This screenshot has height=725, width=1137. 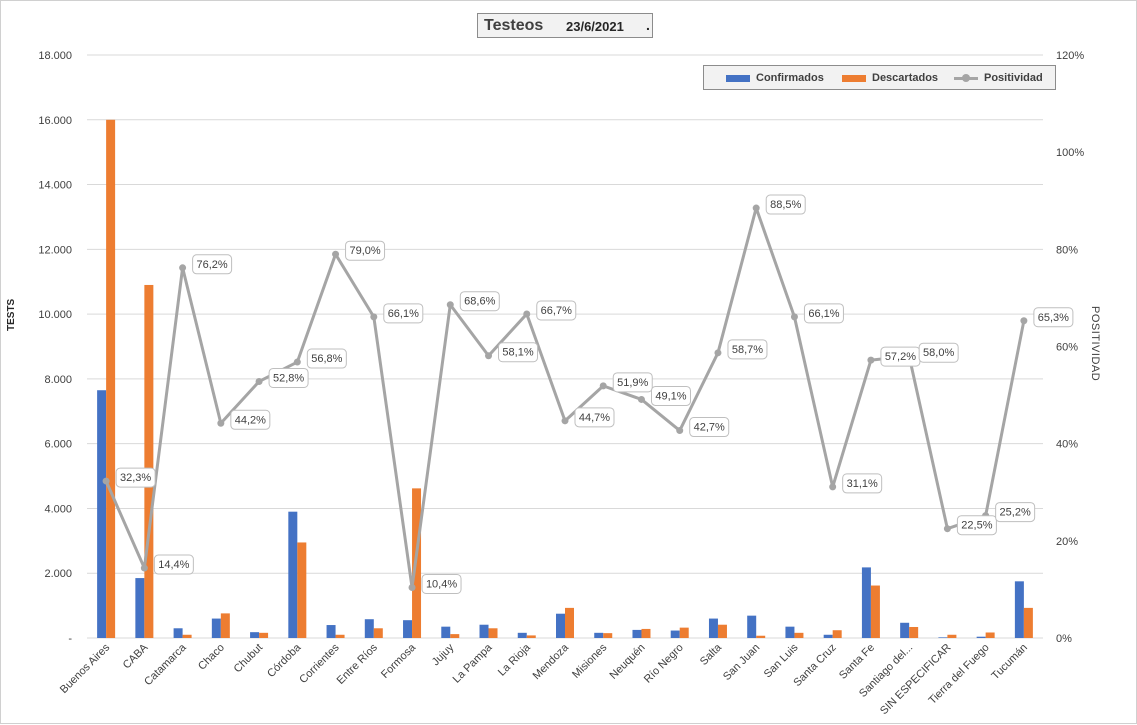 I want to click on y-tick-label: 14.000, so click(x=55, y=186).